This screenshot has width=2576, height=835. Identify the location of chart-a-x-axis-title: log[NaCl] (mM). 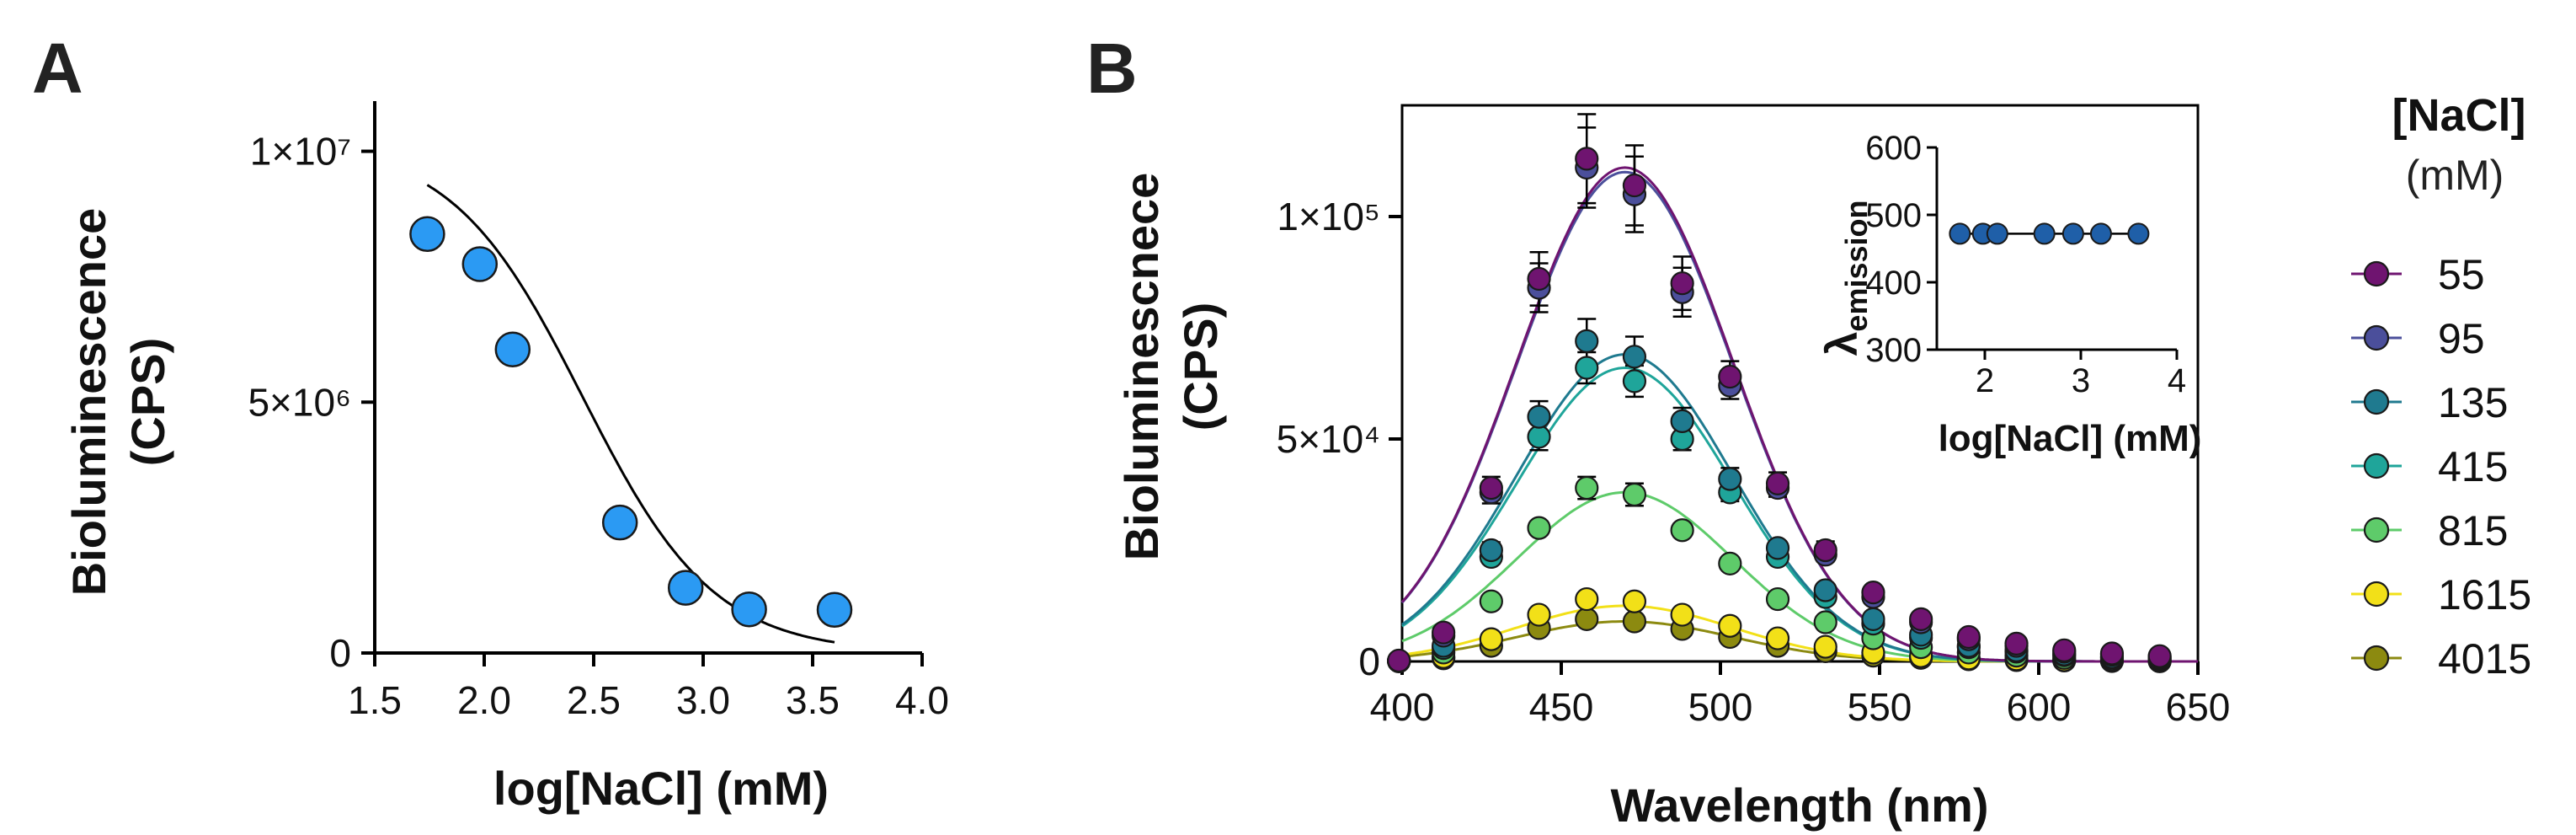
(661, 789).